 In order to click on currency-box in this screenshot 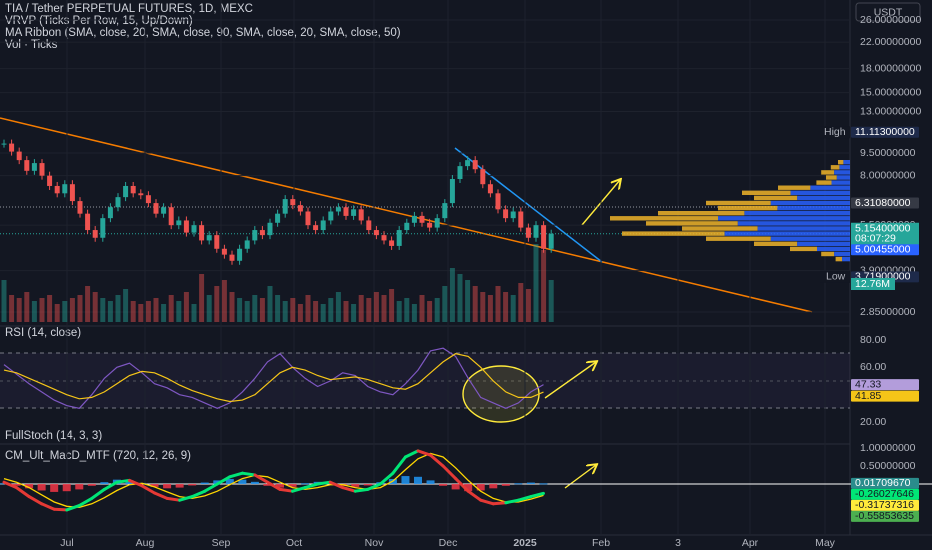, I will do `click(888, 12)`.